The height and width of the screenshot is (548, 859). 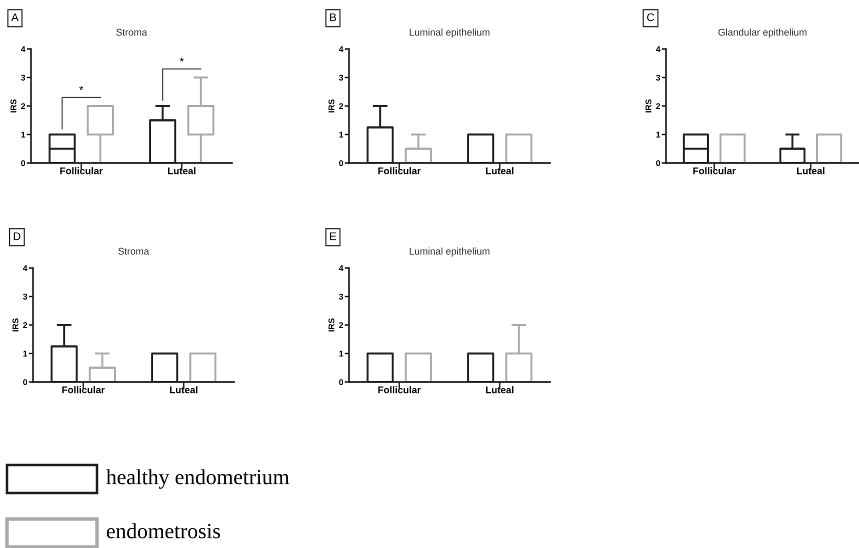 What do you see at coordinates (650, 17) in the screenshot?
I see `text: C` at bounding box center [650, 17].